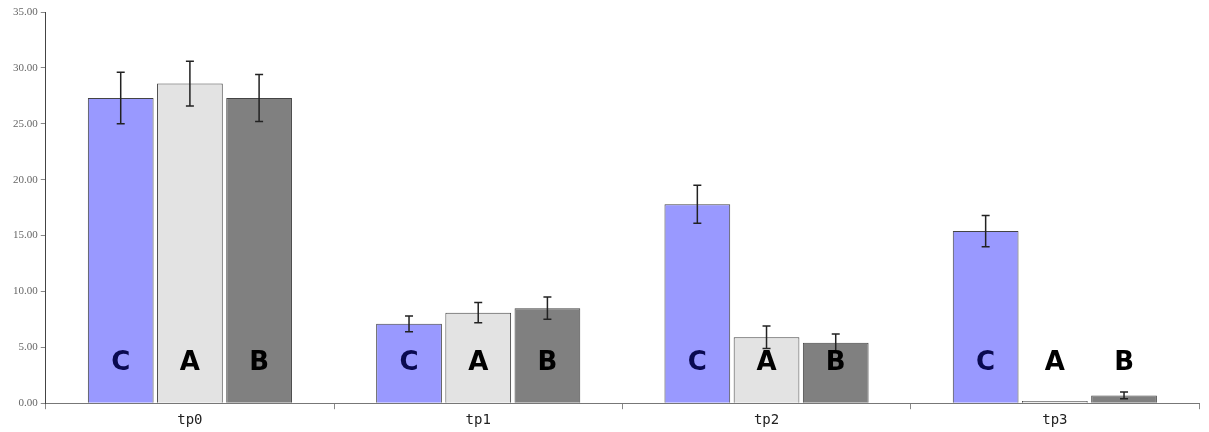  What do you see at coordinates (28, 402) in the screenshot?
I see `y-tick-label: 0.00` at bounding box center [28, 402].